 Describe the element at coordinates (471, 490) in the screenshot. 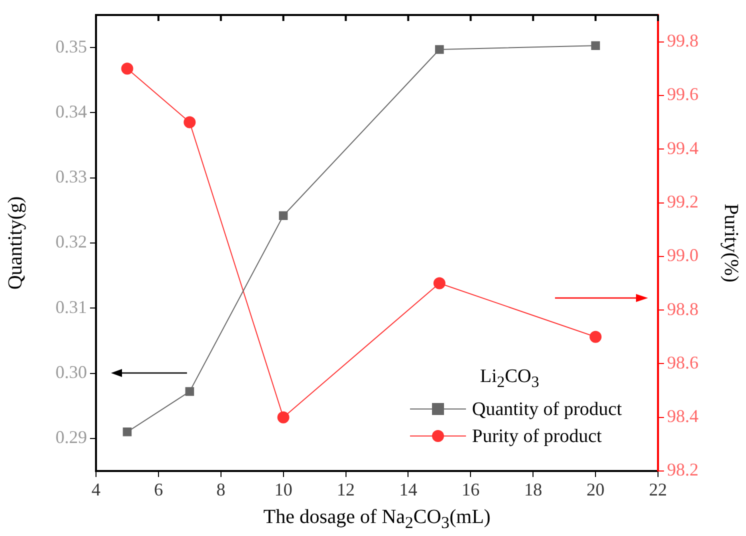

I see `x-tick-label: 16` at that location.